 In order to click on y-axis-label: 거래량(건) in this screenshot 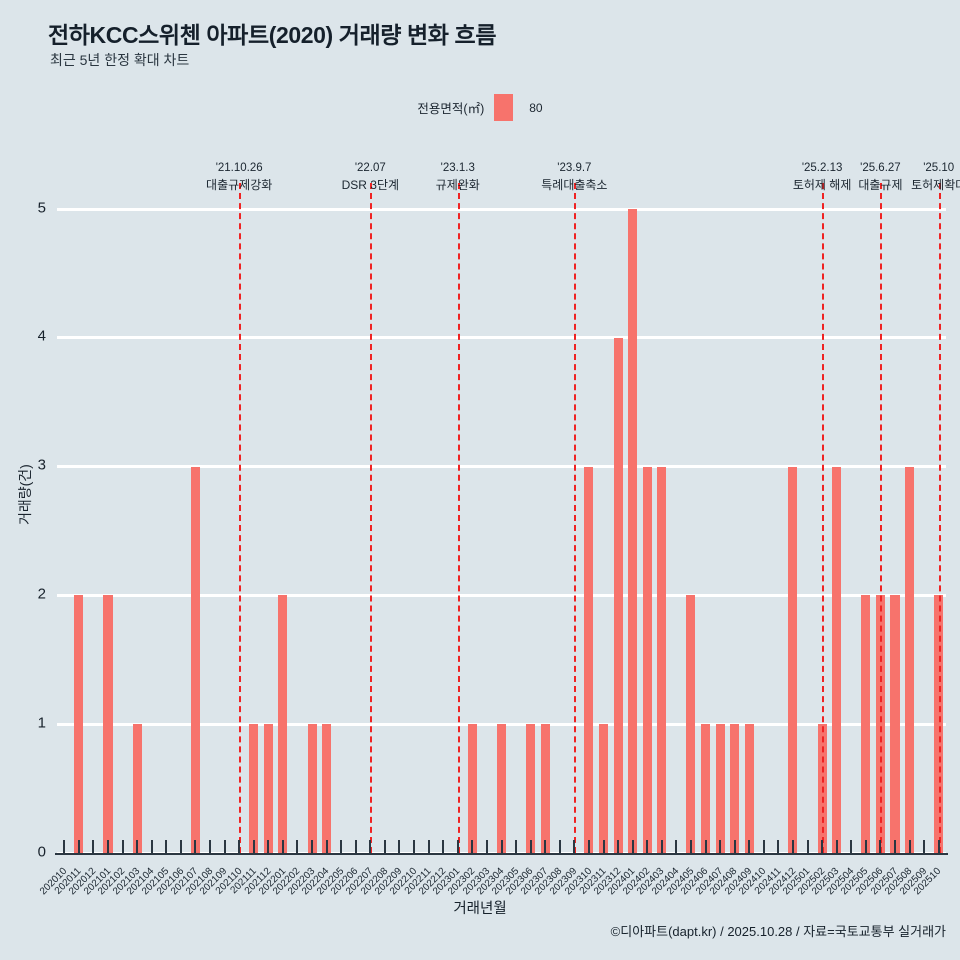, I will do `click(25, 494)`.